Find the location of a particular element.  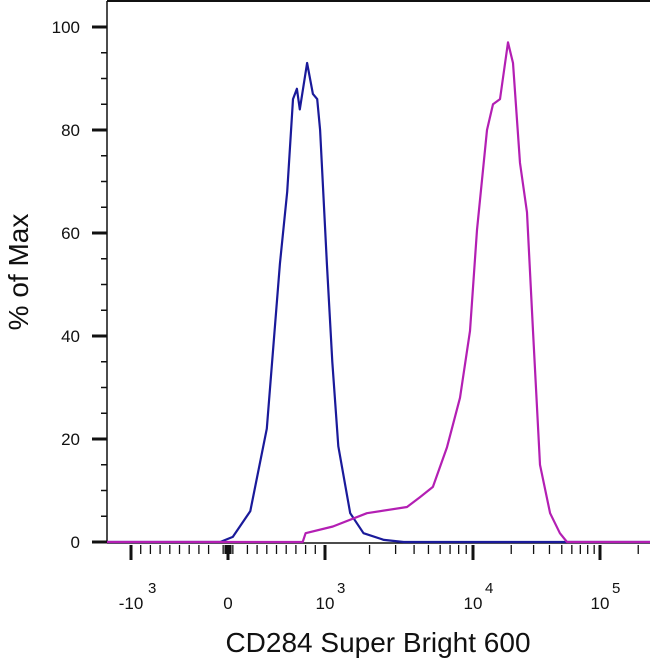

x-tick-label: 10⁴ is located at coordinates (479, 596).